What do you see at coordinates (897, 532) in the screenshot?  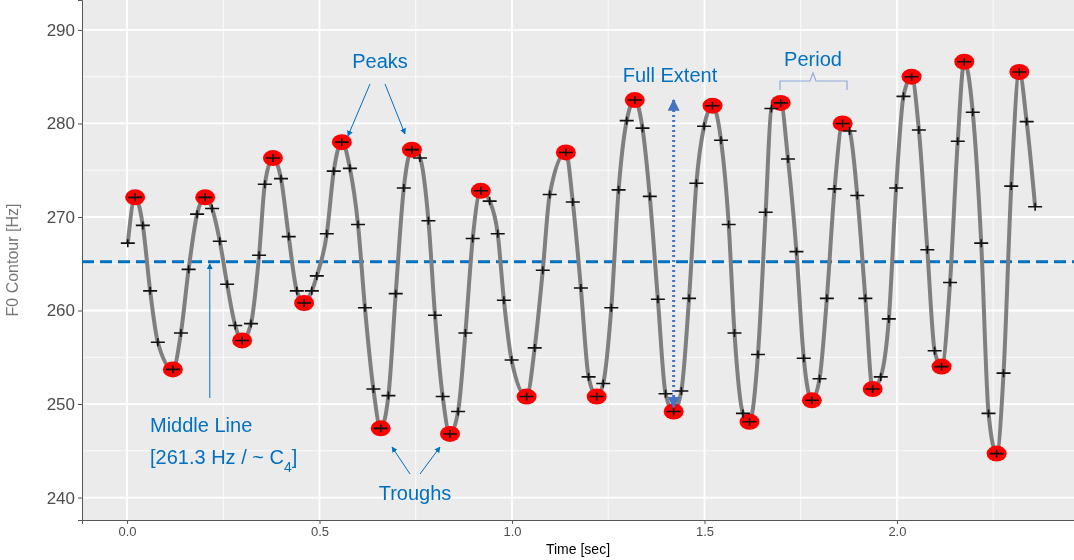 I see `x-tick-label: 2.0` at bounding box center [897, 532].